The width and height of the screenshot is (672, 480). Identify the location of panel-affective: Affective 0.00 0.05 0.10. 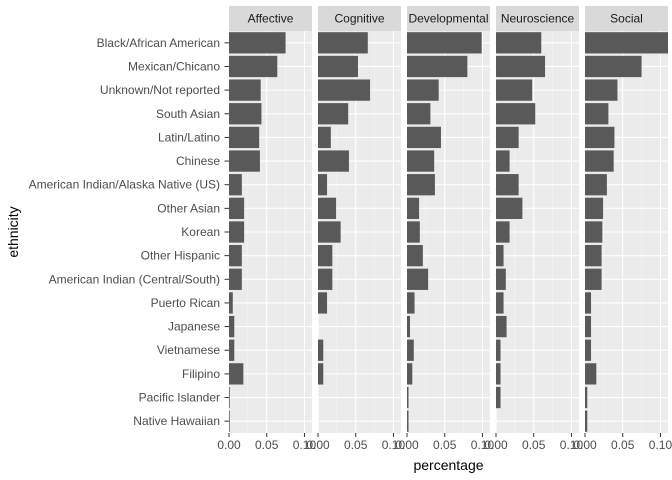
(266, 229).